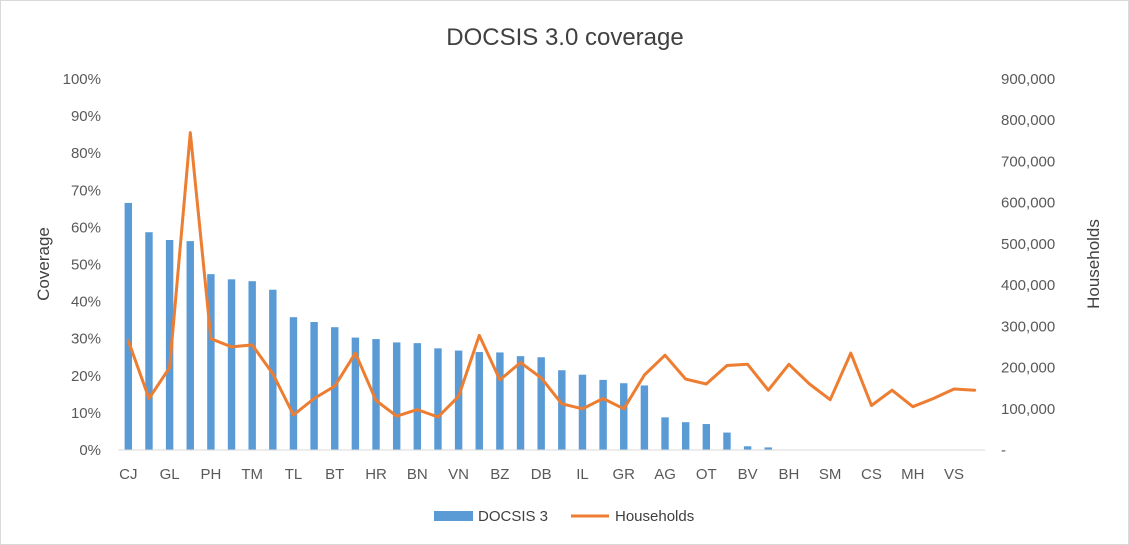 This screenshot has height=545, width=1129. What do you see at coordinates (43, 264) in the screenshot?
I see `y-axis-title: Coverage` at bounding box center [43, 264].